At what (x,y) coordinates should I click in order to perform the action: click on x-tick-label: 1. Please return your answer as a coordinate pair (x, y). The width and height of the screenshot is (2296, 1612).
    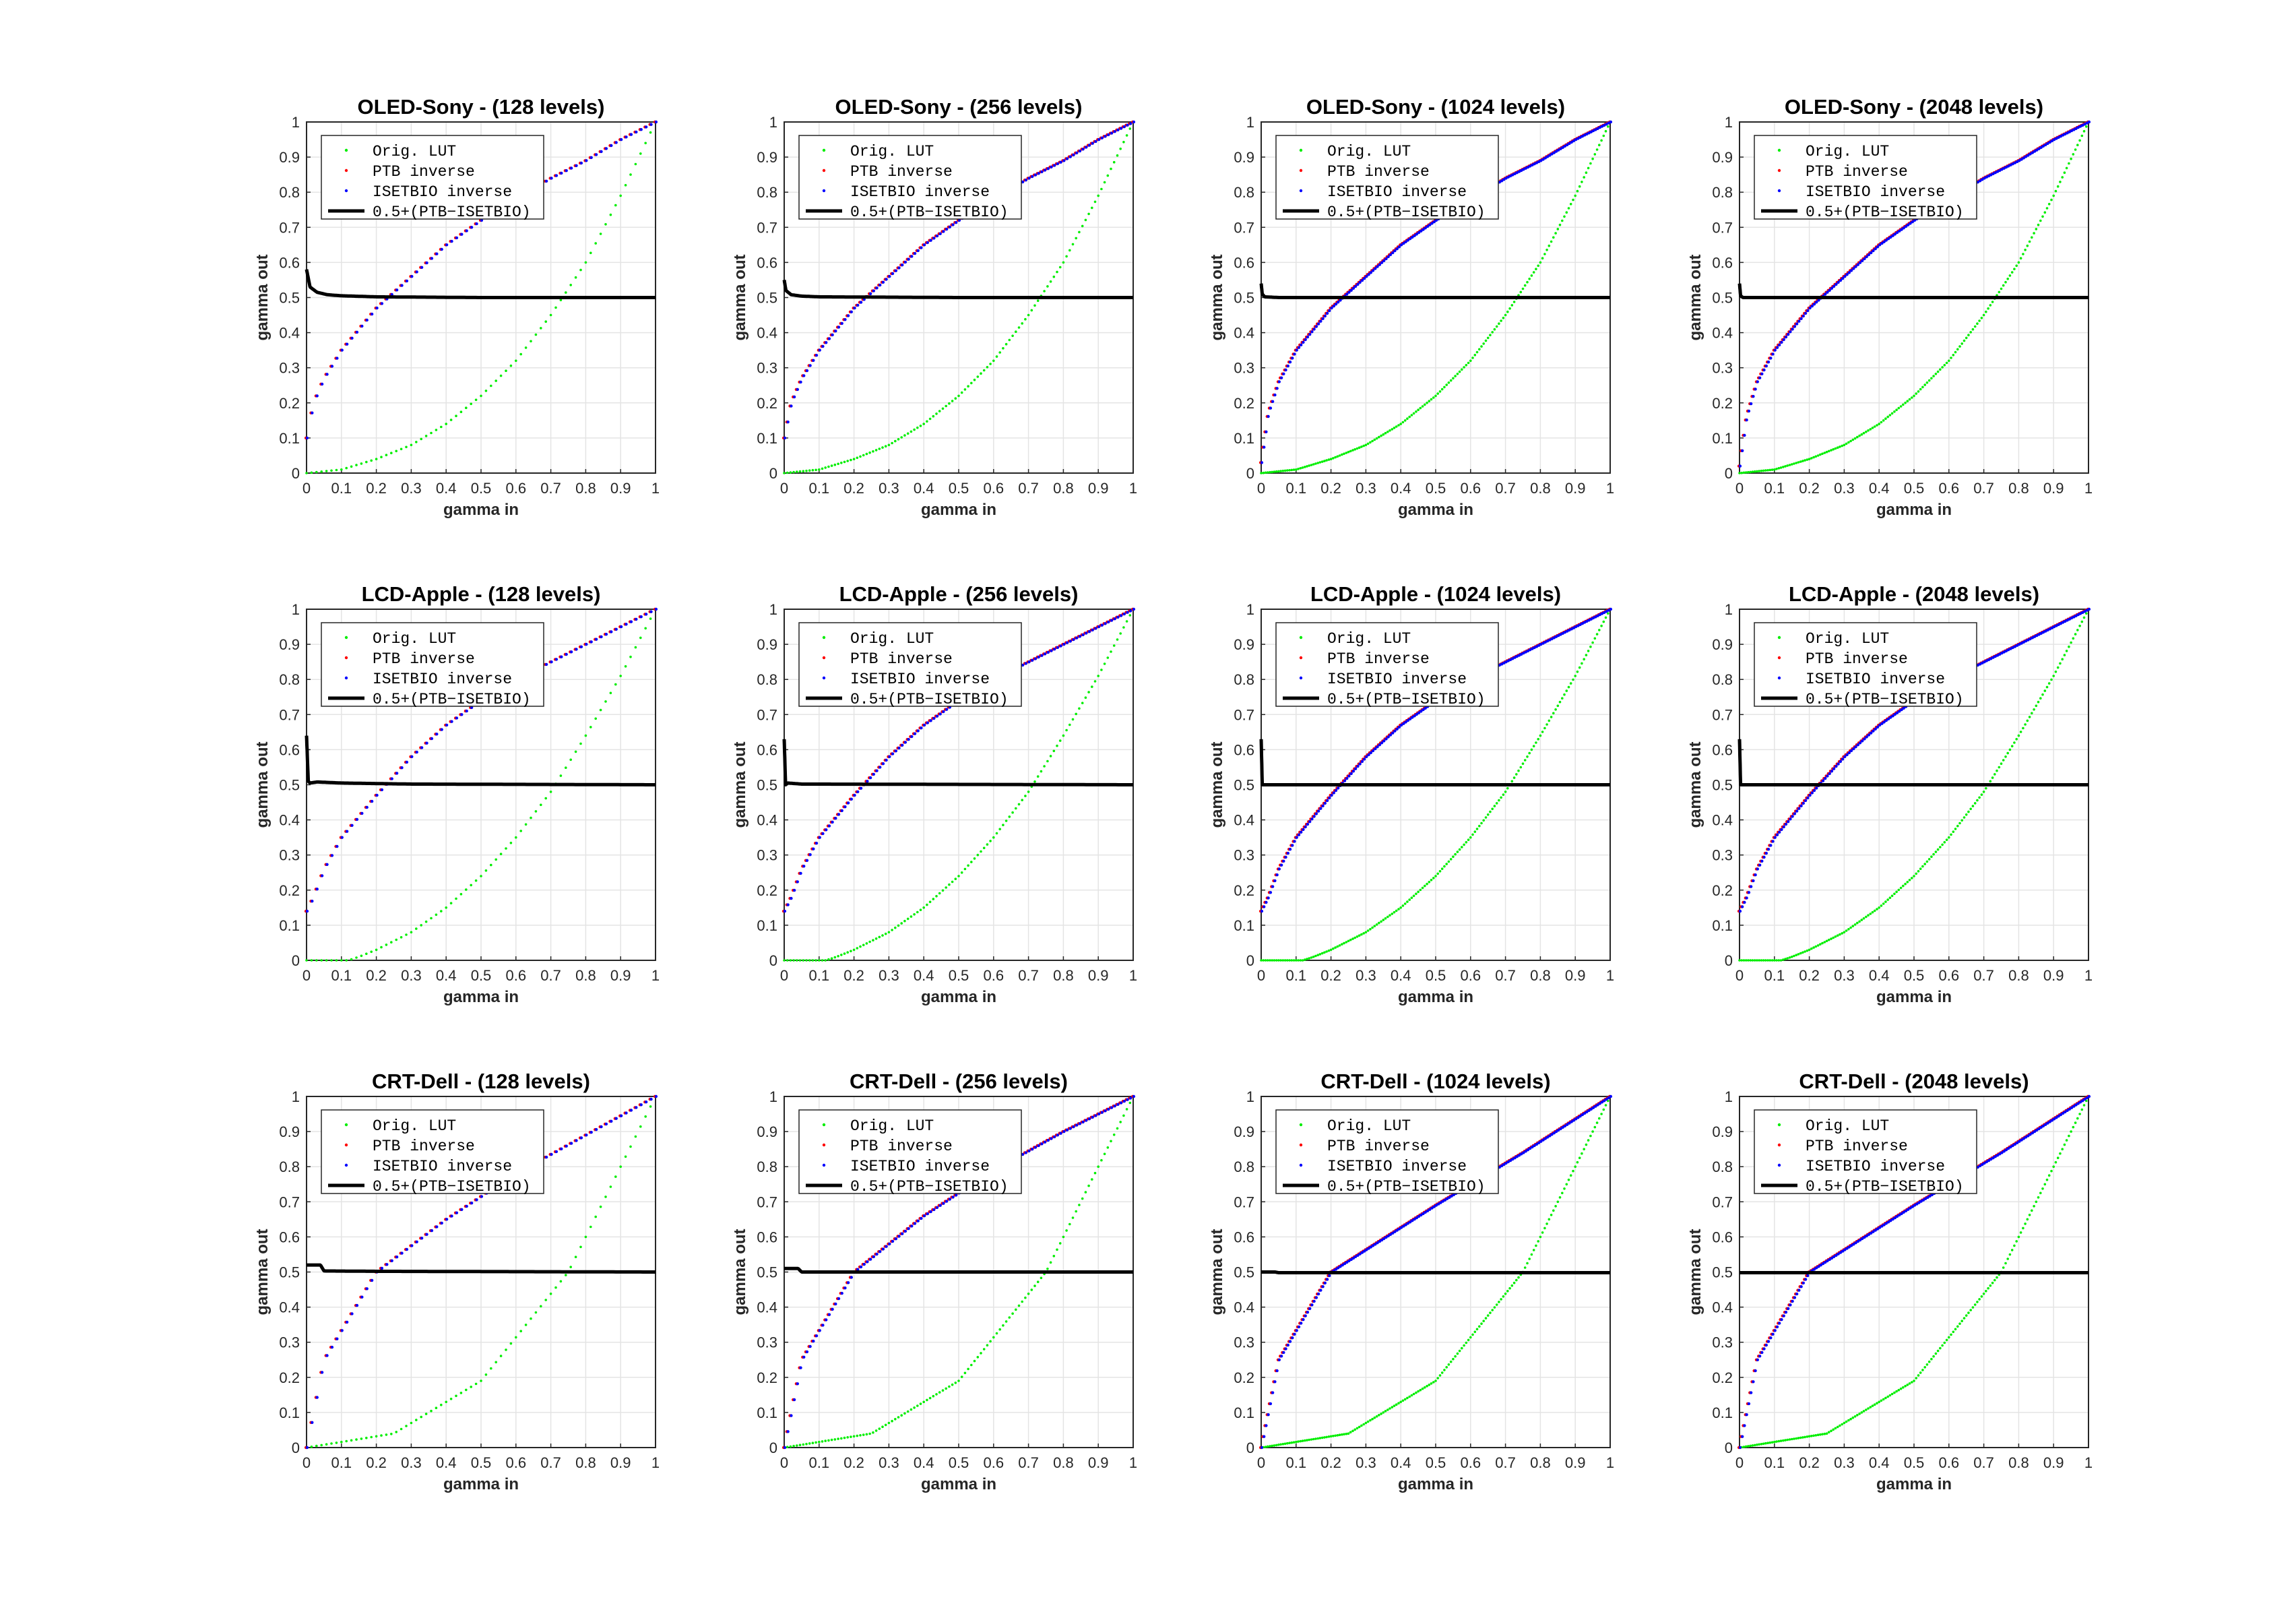
    Looking at the image, I should click on (1610, 488).